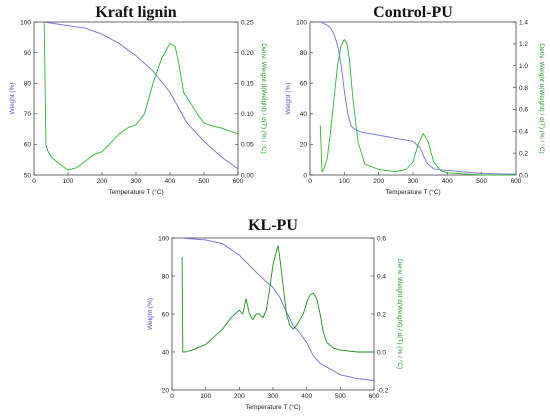  Describe the element at coordinates (523, 44) in the screenshot. I see `y2-tick-label: 1.2` at that location.